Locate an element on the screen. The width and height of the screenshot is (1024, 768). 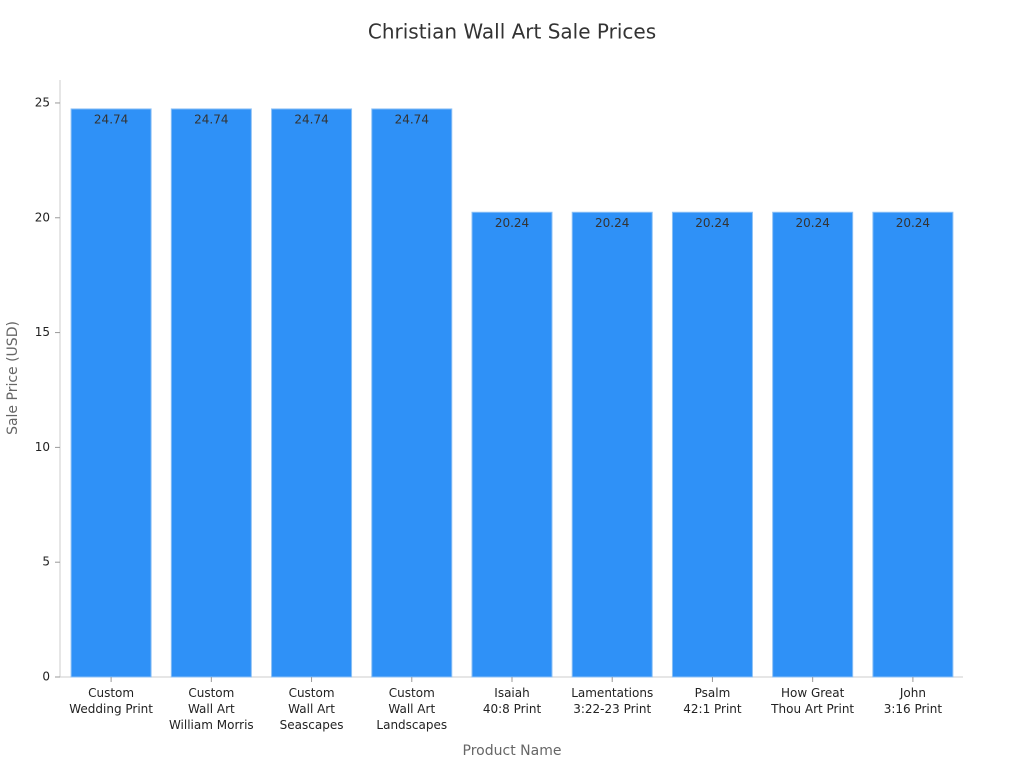
y-tick-label: 25 is located at coordinates (42, 102).